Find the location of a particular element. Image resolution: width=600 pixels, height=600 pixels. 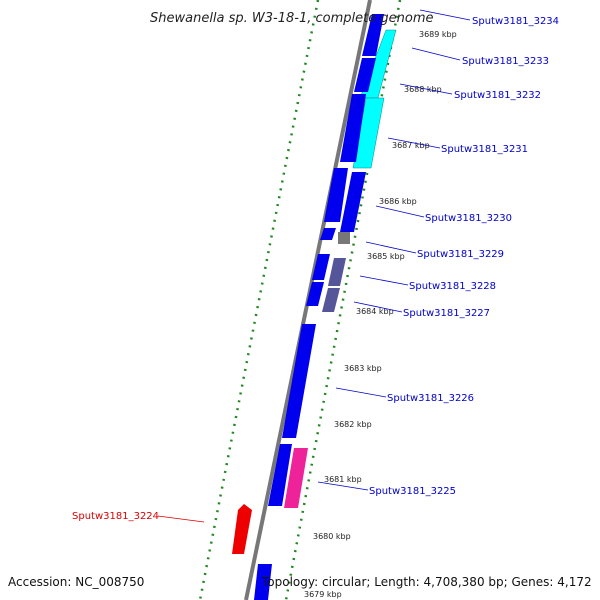

kbp-label: 3688 kbp is located at coordinates (423, 89).